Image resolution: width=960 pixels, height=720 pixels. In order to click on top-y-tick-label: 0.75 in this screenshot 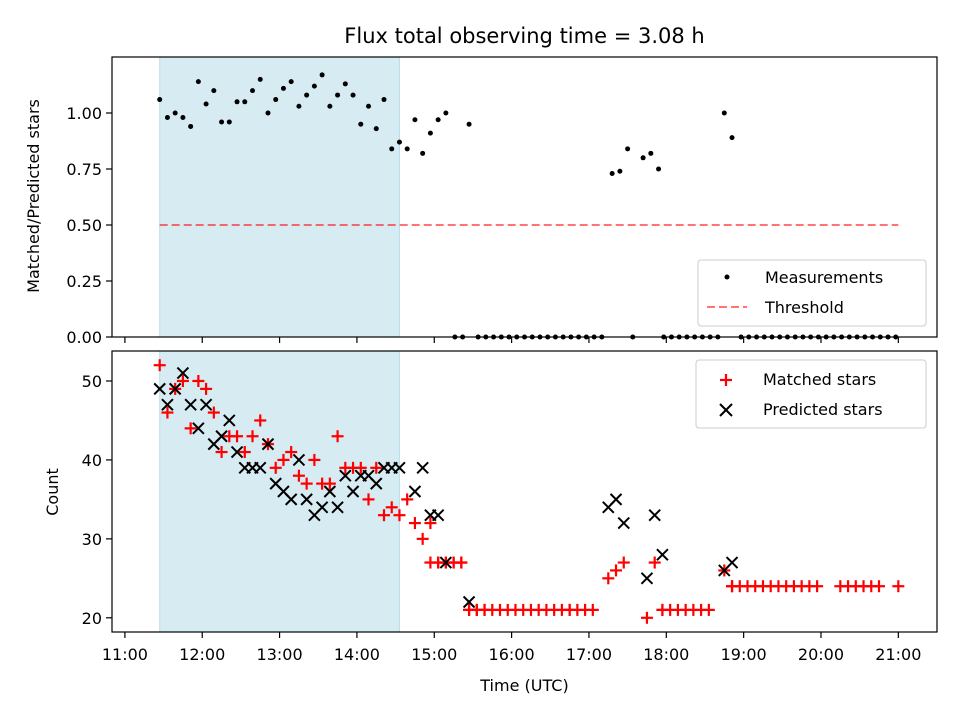, I will do `click(84, 169)`.